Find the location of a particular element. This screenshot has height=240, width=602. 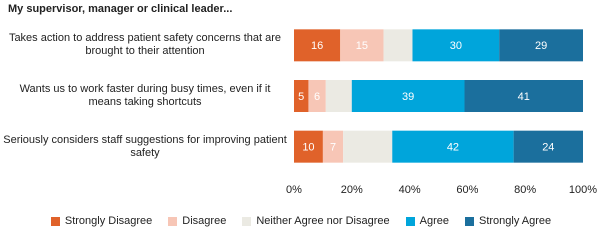

data-label: 6 is located at coordinates (317, 97).